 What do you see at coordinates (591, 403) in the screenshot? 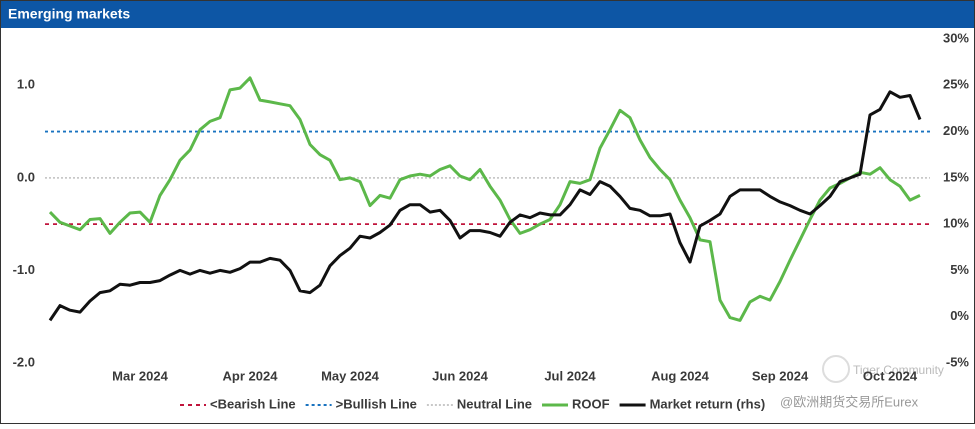
I see `legend-label: ROOF` at bounding box center [591, 403].